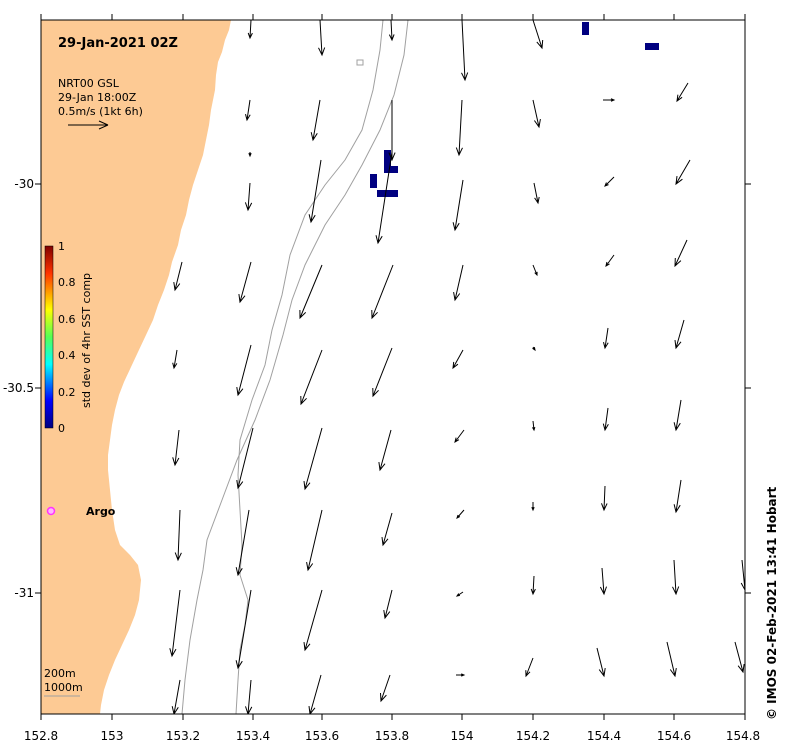 The image size is (789, 754). I want to click on product-info: NRT00 GSL 29-Jan 18:00Z 0.5m/s (1kt 6h), so click(100, 97).